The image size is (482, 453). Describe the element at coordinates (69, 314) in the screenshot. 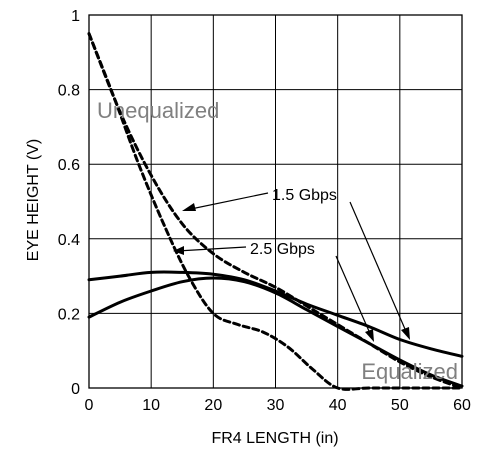

I see `y-tick-label: 0.2` at that location.